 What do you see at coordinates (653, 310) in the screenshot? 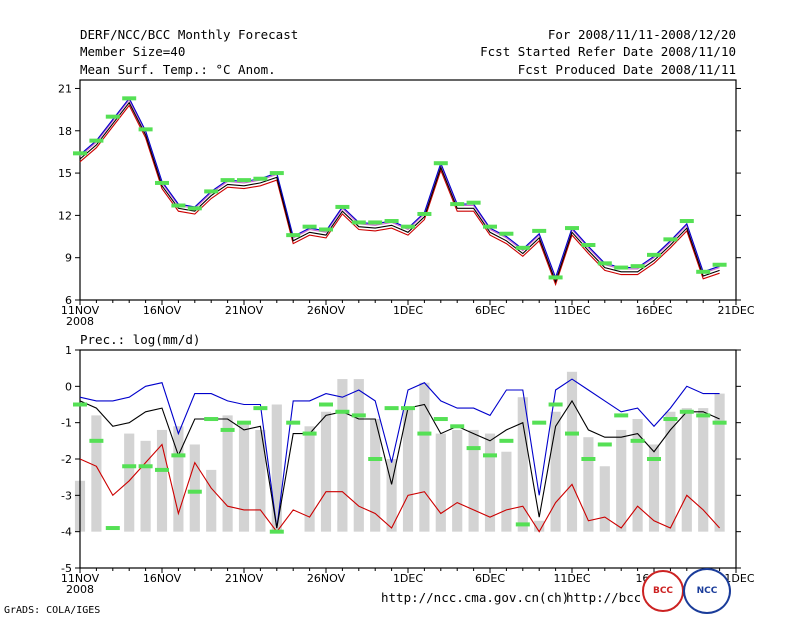
I see `x-tick-label: 16DEC` at bounding box center [653, 310].